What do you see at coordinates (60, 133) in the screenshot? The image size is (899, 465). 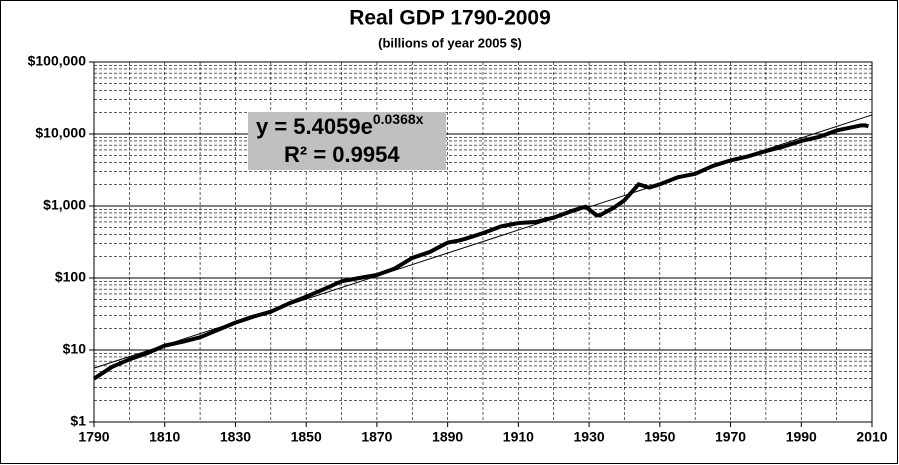 I see `y-tick-label: $10,000` at bounding box center [60, 133].